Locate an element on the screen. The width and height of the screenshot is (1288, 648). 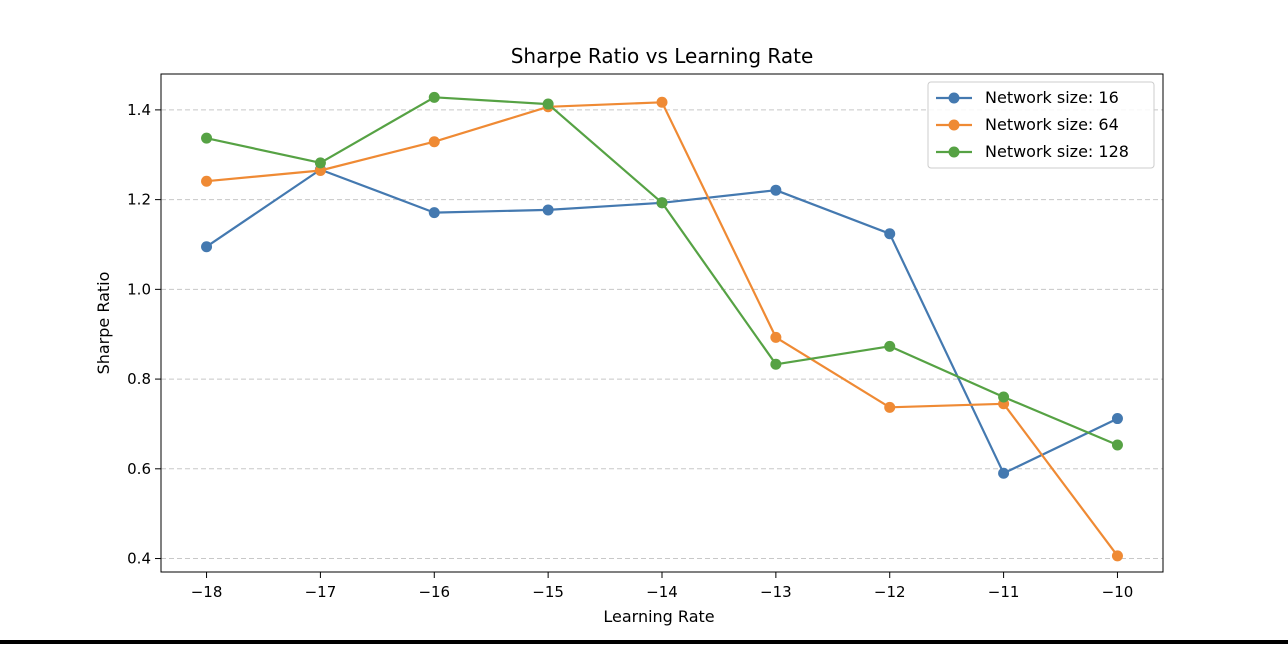
legend-label: Network size: 16 is located at coordinates (1052, 97).